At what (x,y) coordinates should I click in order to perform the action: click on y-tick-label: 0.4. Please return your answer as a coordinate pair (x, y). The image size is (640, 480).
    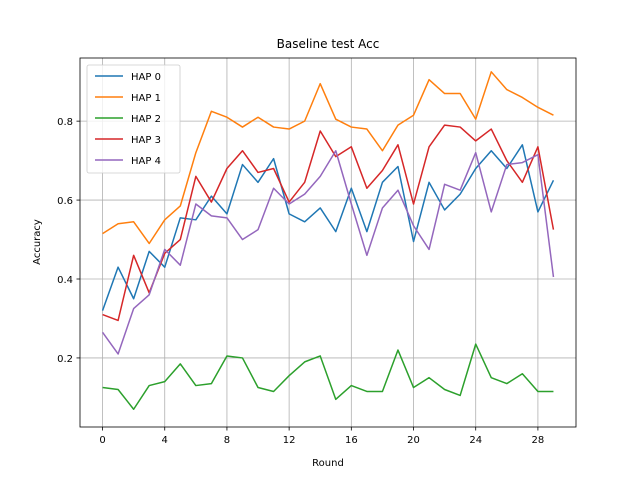
    Looking at the image, I should click on (65, 280).